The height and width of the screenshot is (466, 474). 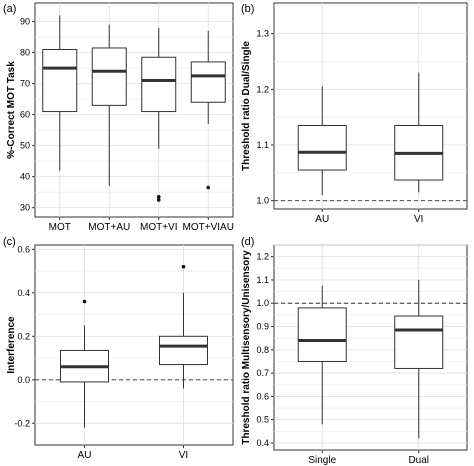 I want to click on y-tick-label: 0.0, so click(x=23, y=380).